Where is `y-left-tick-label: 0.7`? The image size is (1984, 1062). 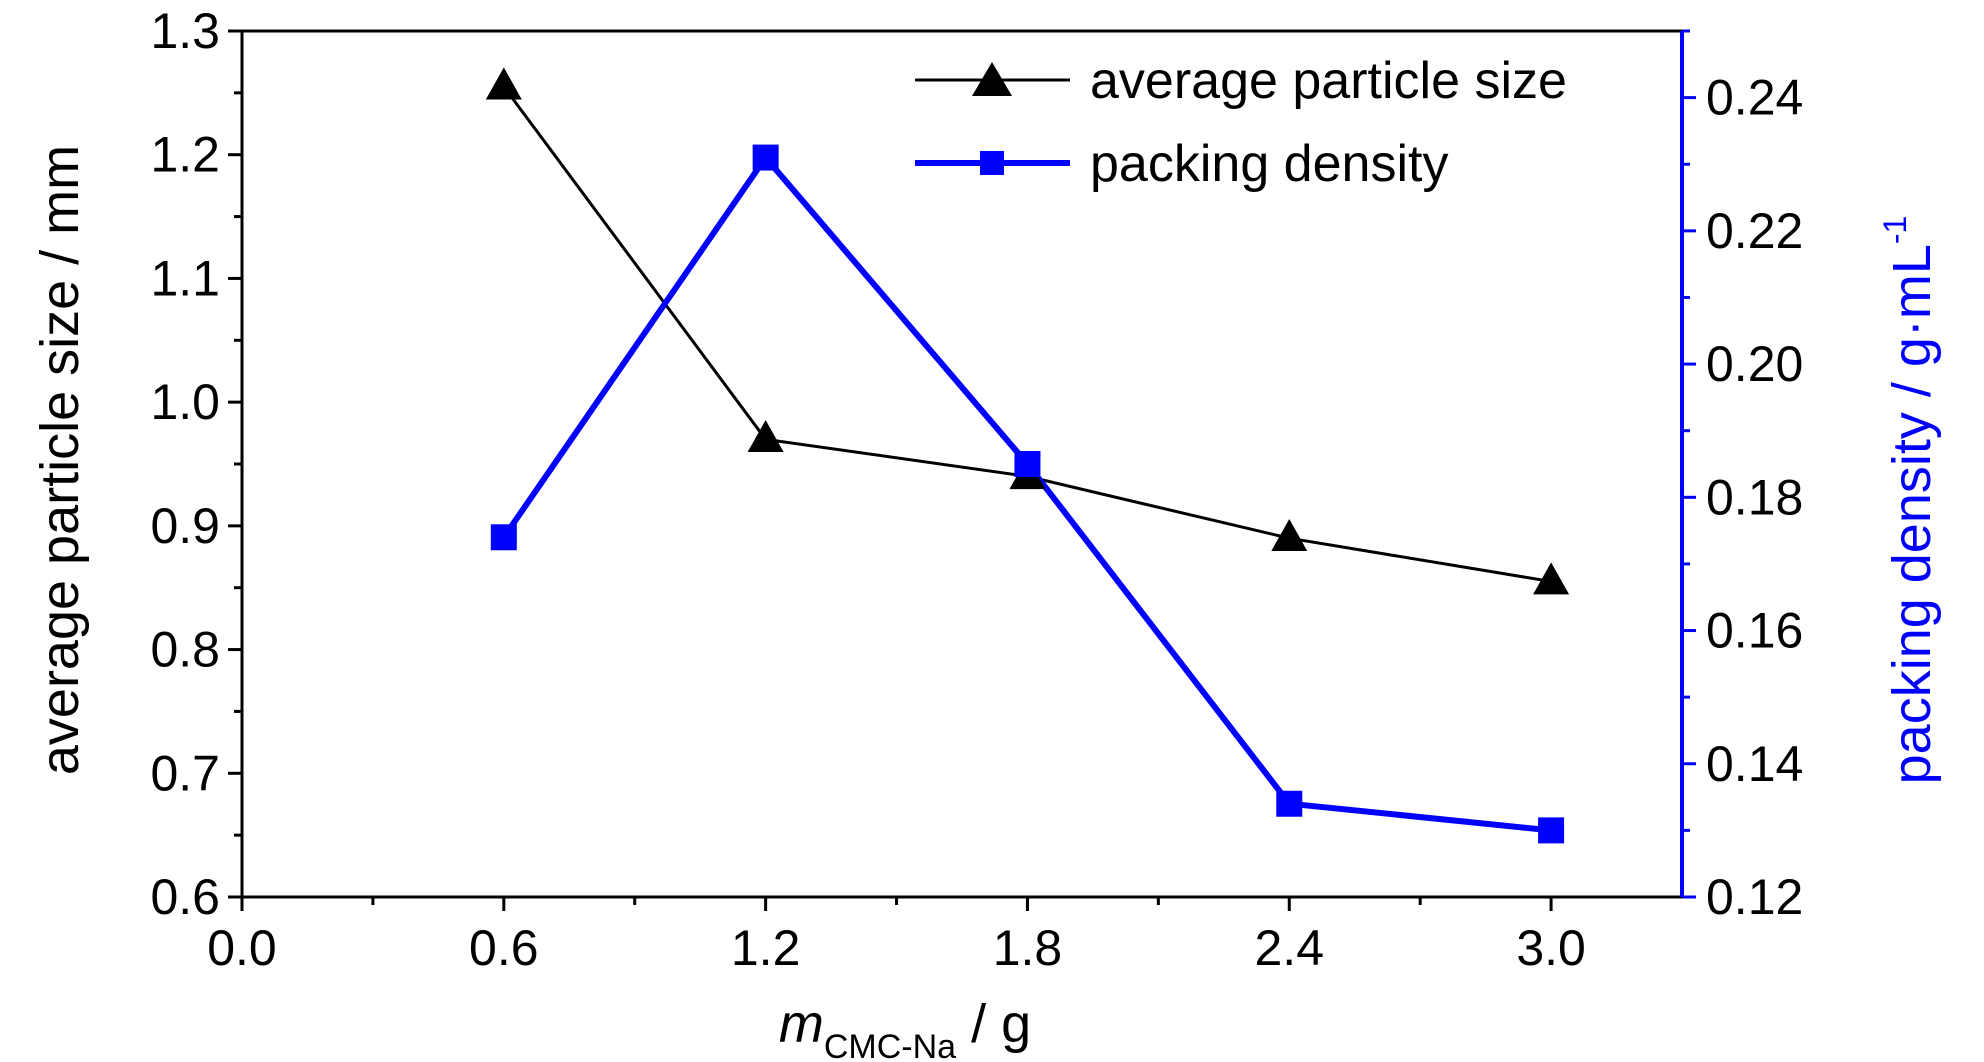 y-left-tick-label: 0.7 is located at coordinates (185, 773).